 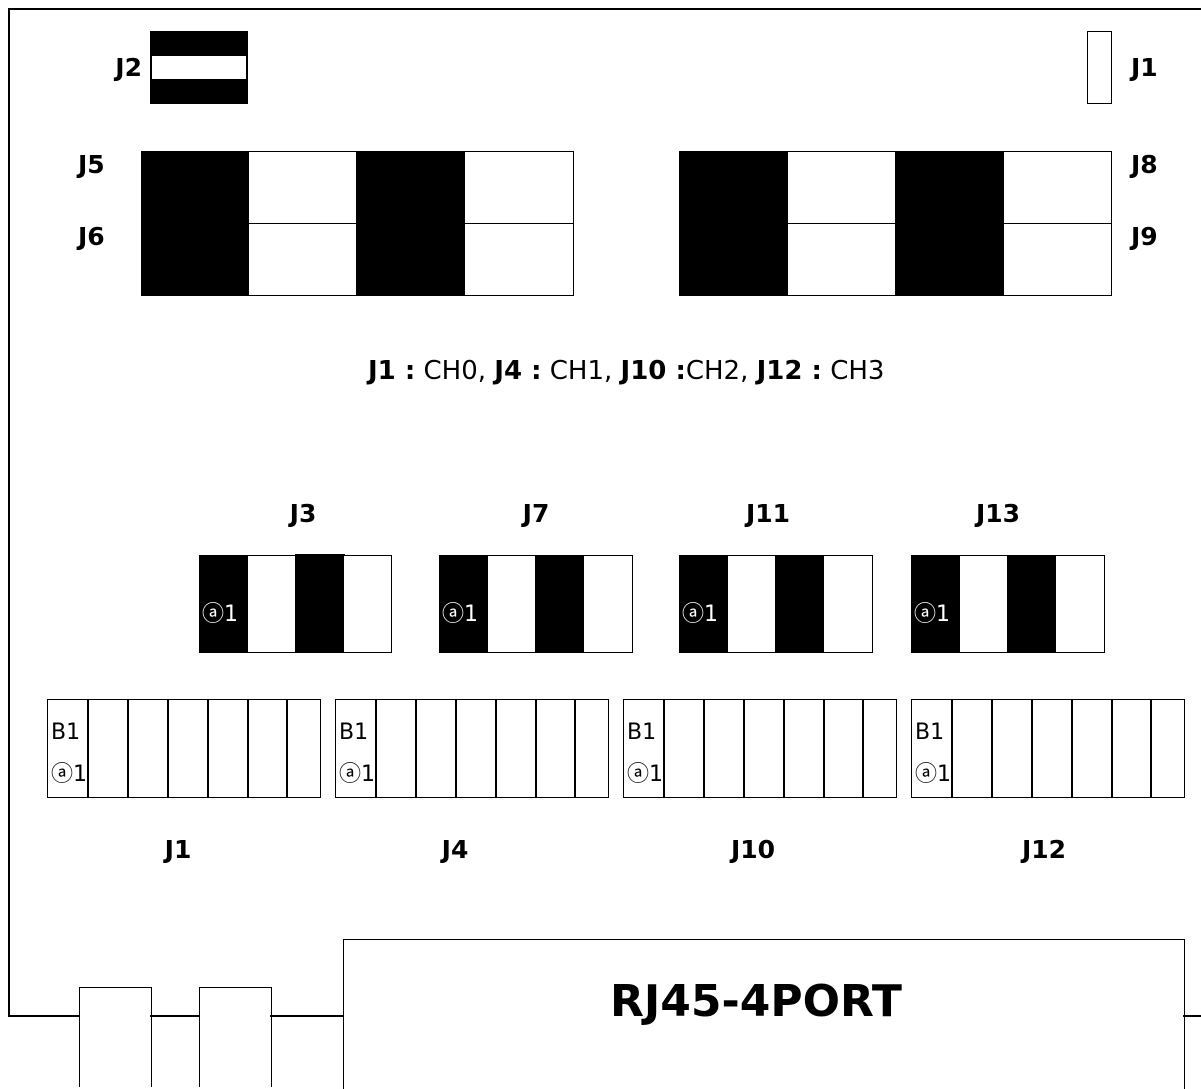 What do you see at coordinates (518, 371) in the screenshot?
I see `caption-j4-key: J4 :` at bounding box center [518, 371].